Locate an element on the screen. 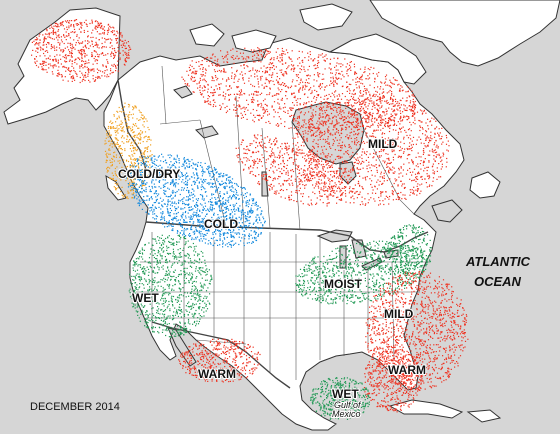  us-mexico-border is located at coordinates (221, 355).